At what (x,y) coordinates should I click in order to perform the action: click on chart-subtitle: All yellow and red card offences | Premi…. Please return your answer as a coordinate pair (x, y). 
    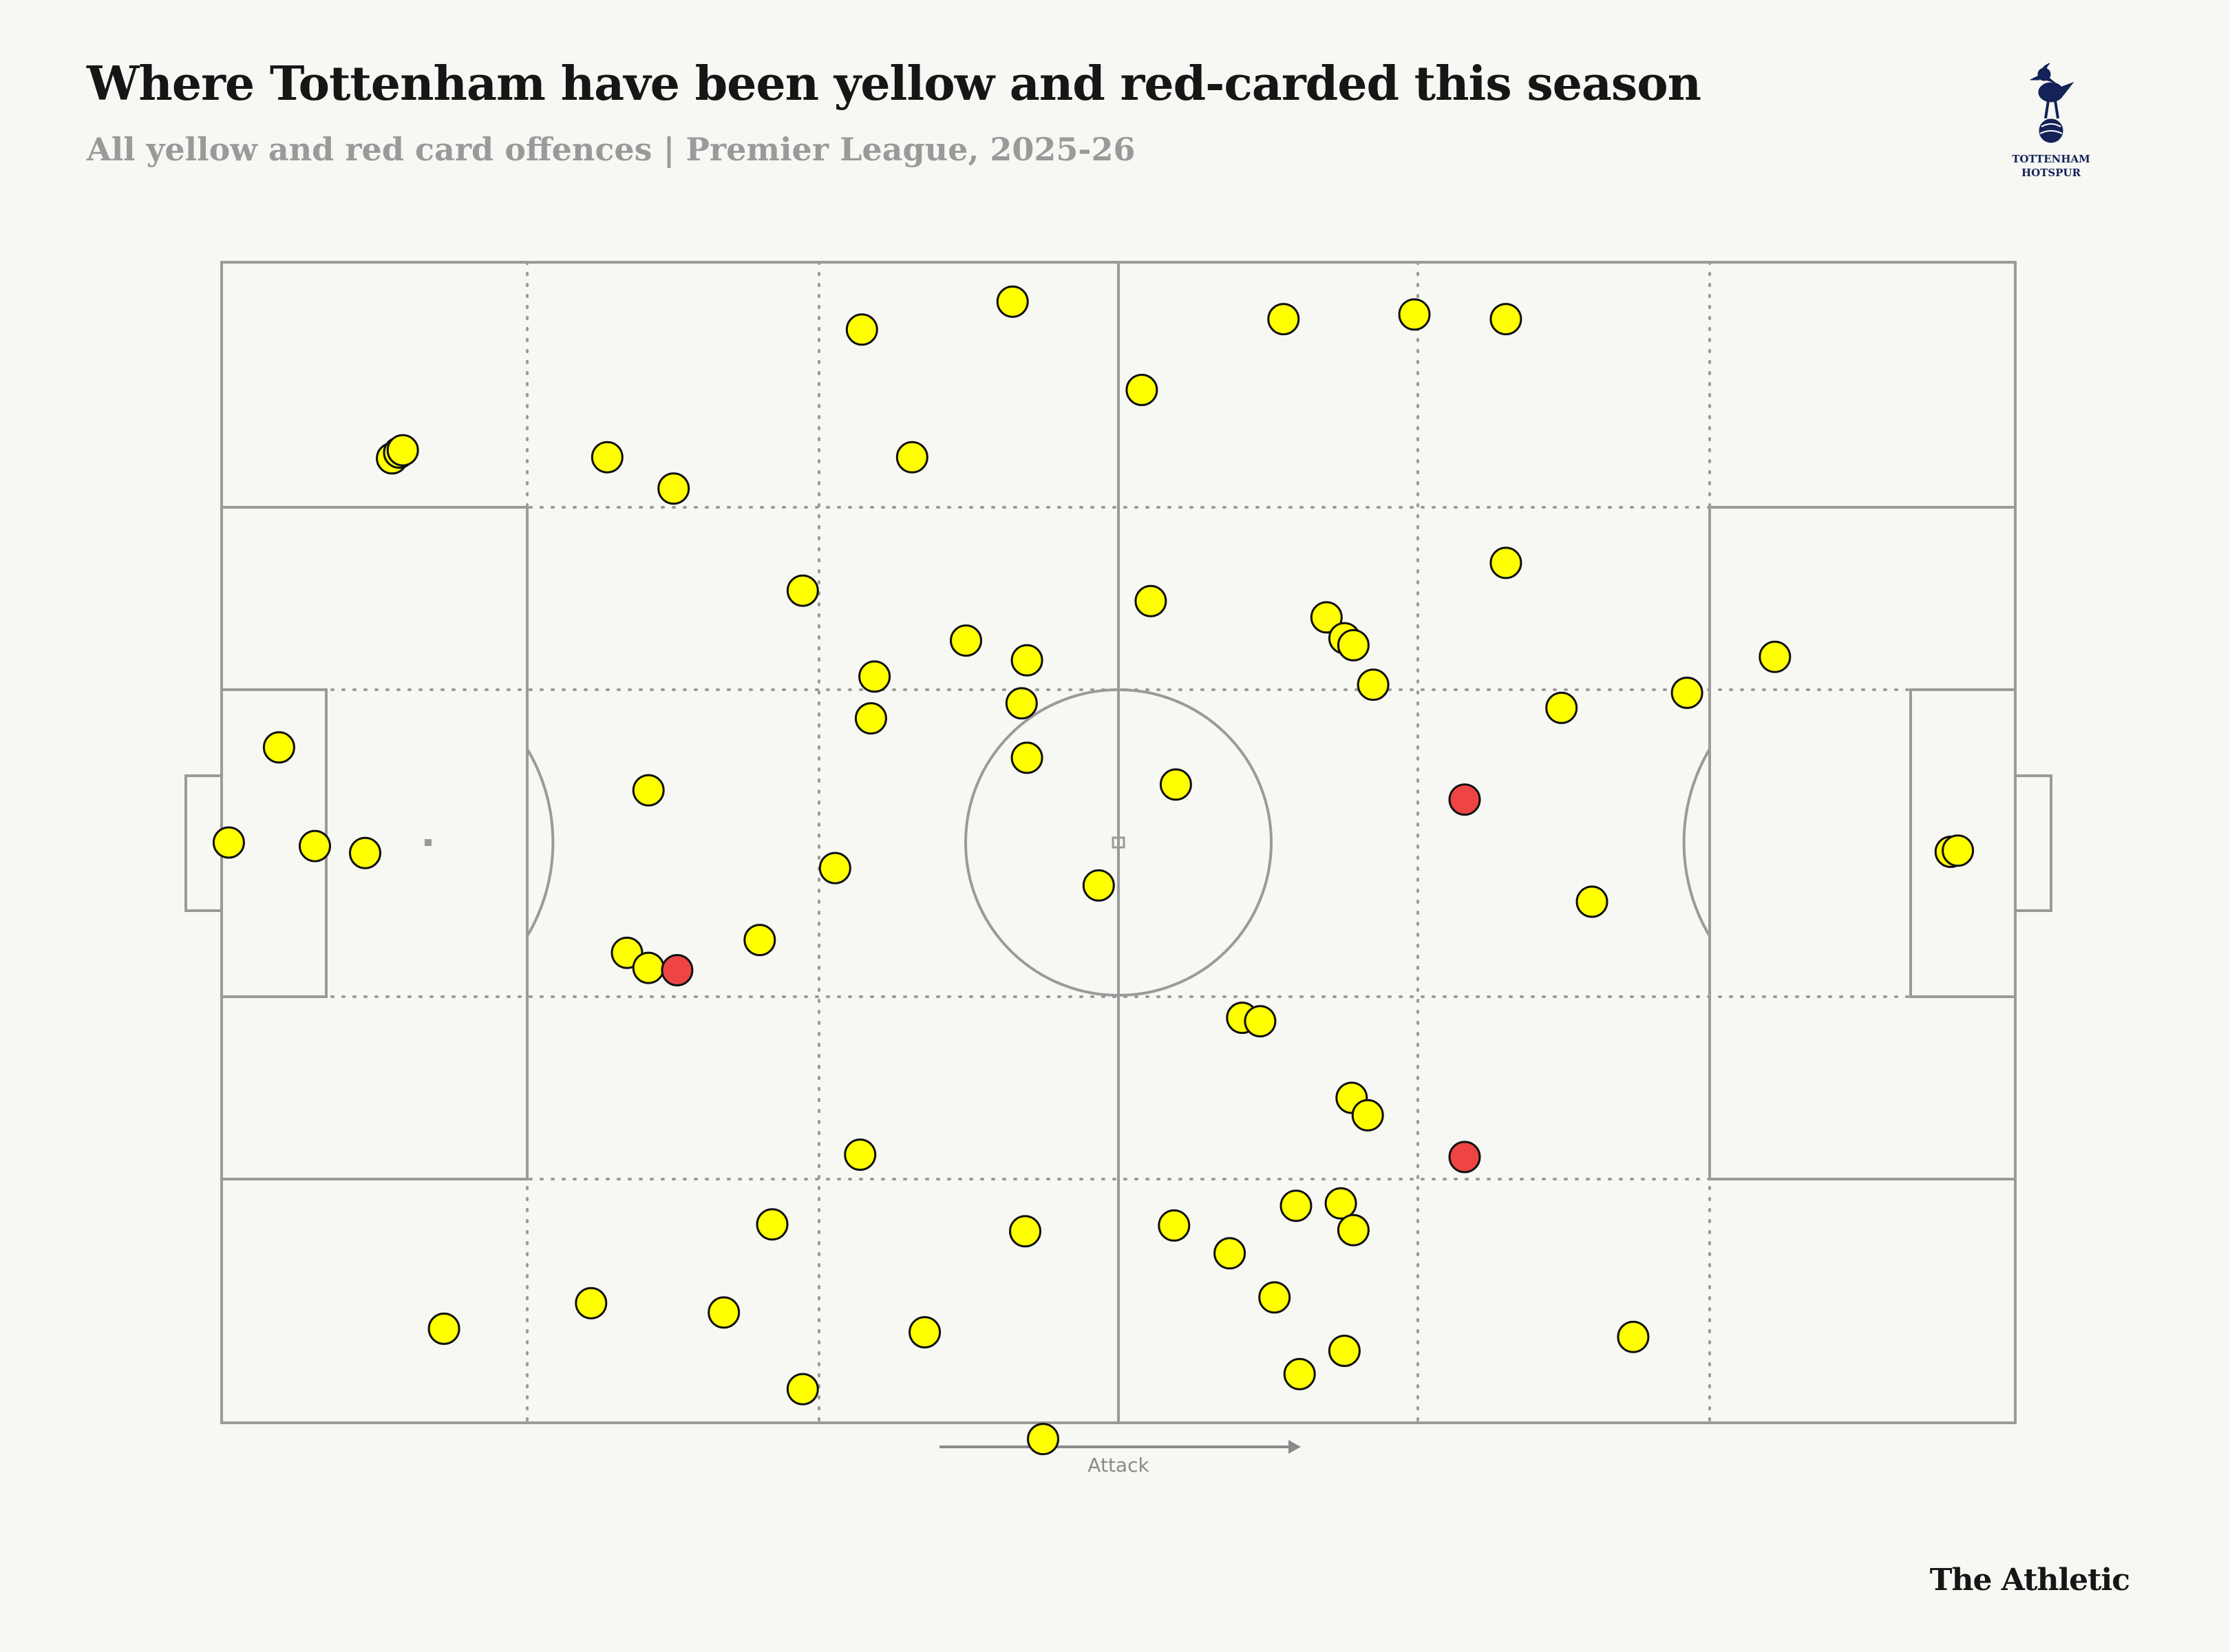
    Looking at the image, I should click on (611, 150).